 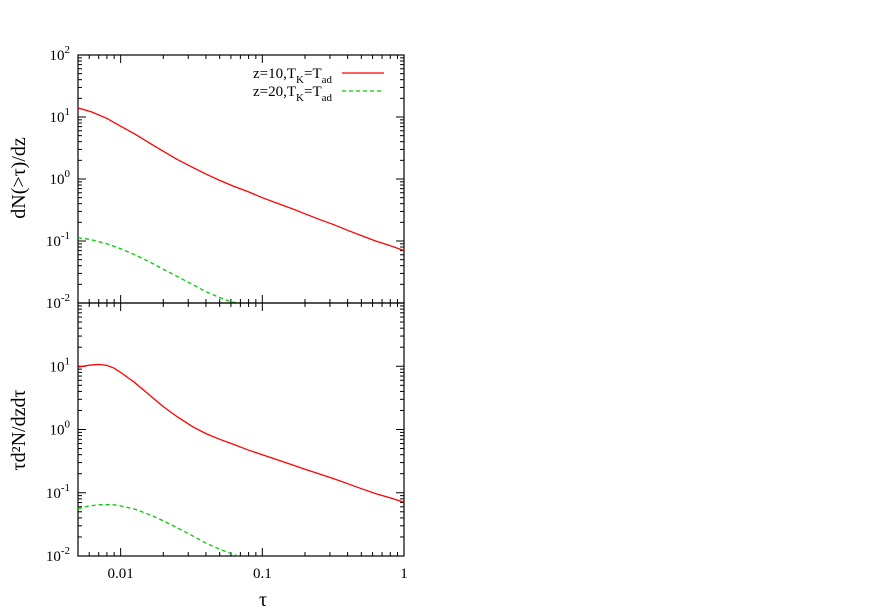 What do you see at coordinates (263, 599) in the screenshot?
I see `x-axis-title: τ` at bounding box center [263, 599].